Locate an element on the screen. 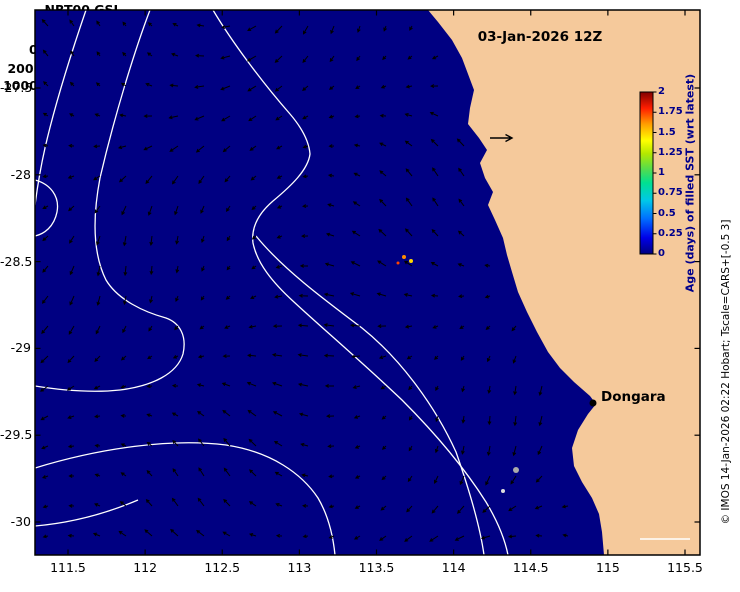 The height and width of the screenshot is (592, 740). colorbar-tick-label: 1.5 is located at coordinates (667, 132).